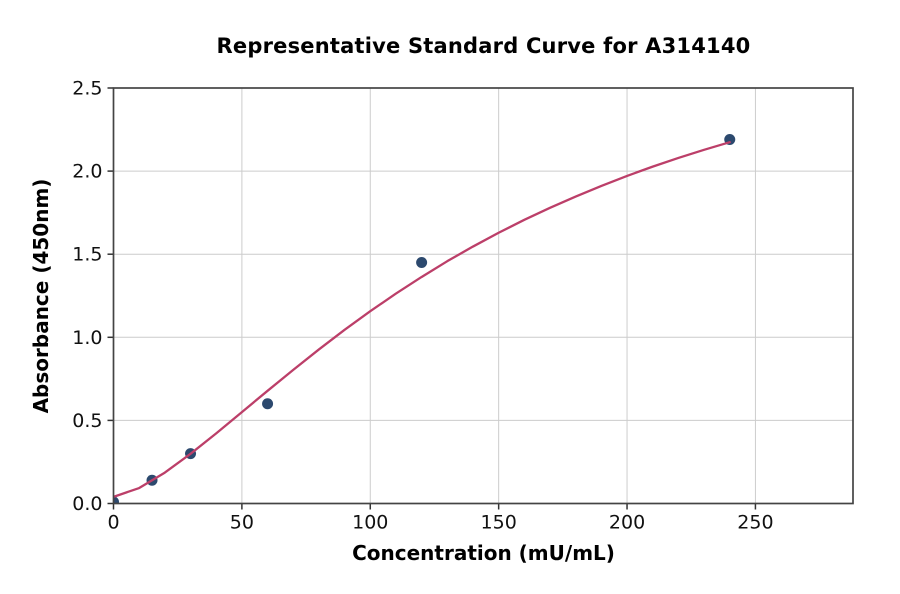 This screenshot has height=594, width=900. I want to click on y-tick-label: 2.0, so click(87, 172).